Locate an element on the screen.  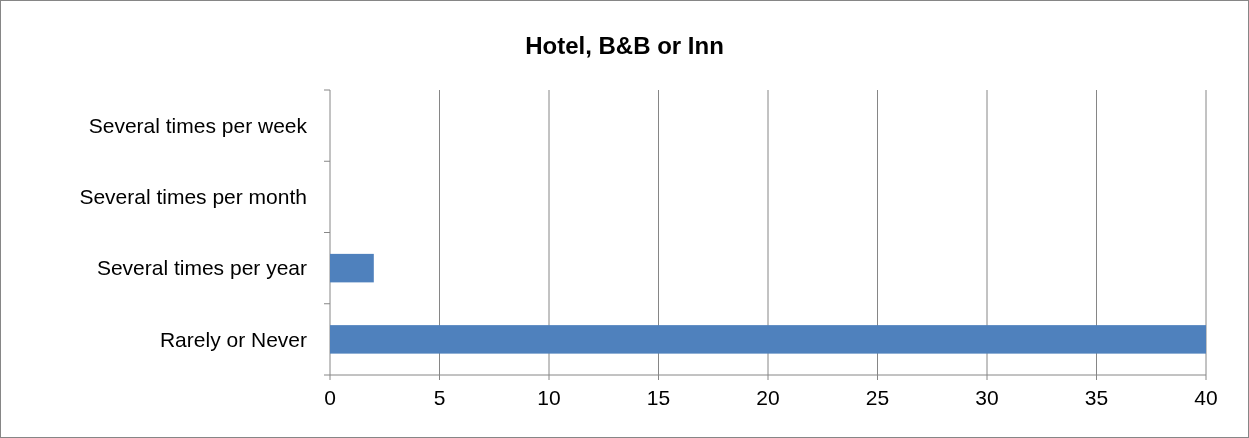
x-tick-label: 25 is located at coordinates (877, 397).